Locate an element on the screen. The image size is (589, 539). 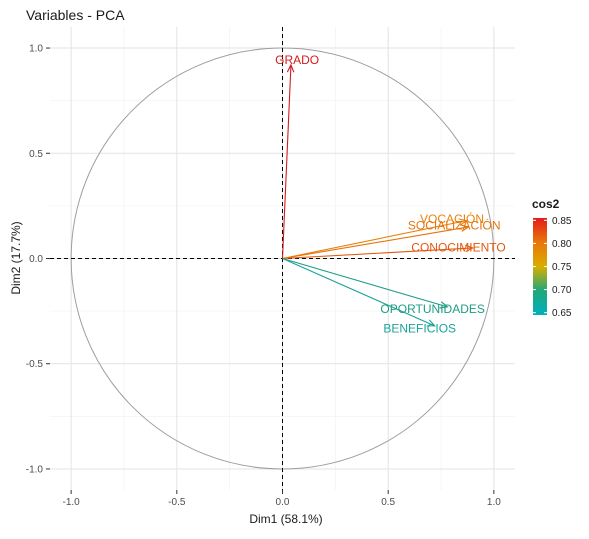
legend-tick-label: 0.85 is located at coordinates (562, 221).